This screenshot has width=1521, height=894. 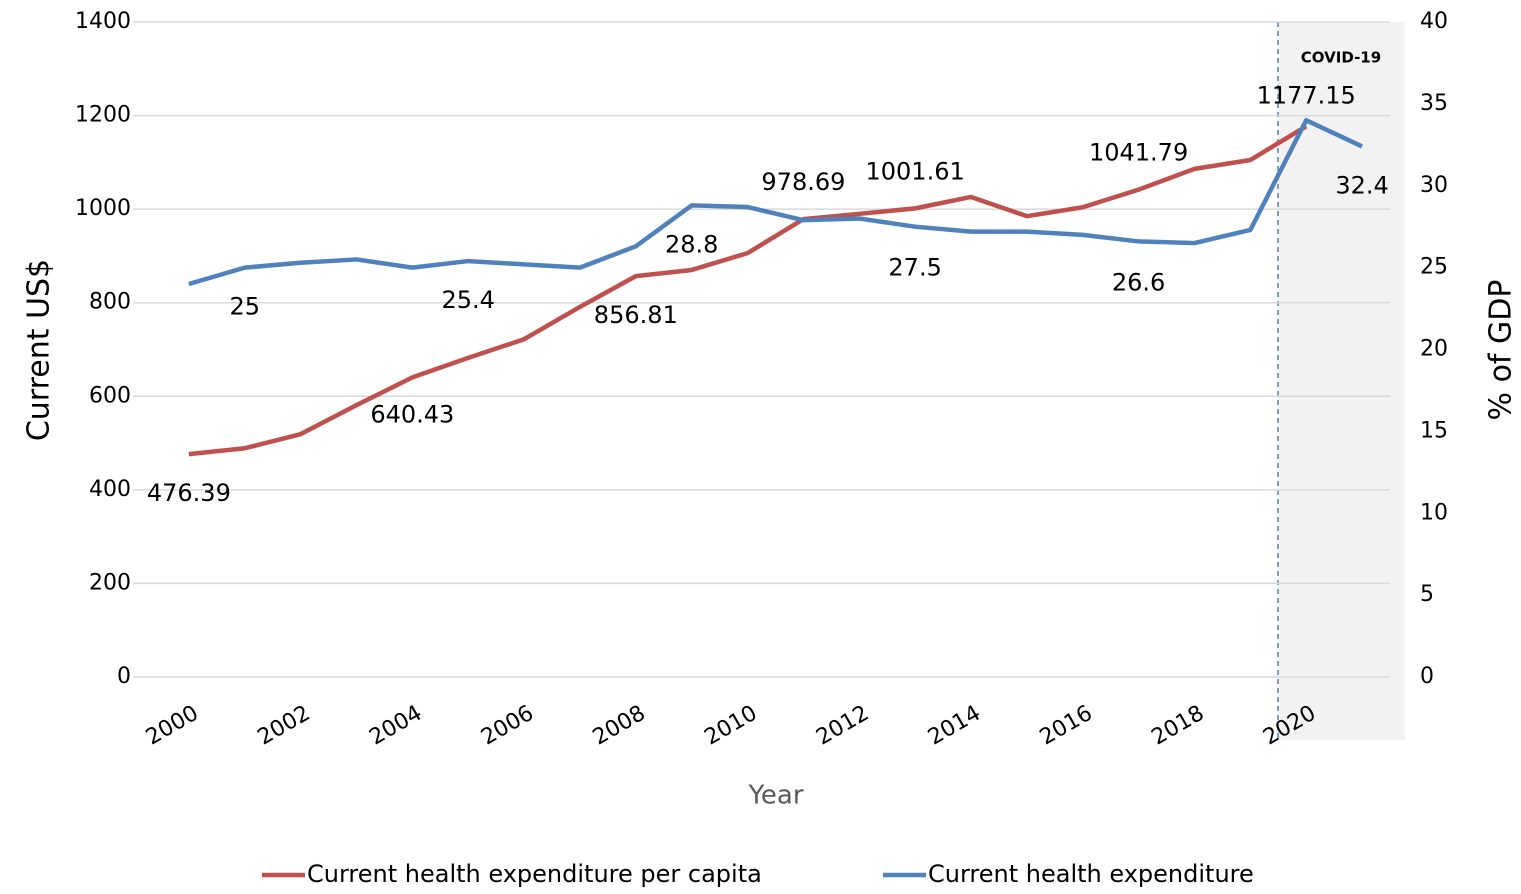 What do you see at coordinates (691, 244) in the screenshot?
I see `data-label: 28.8` at bounding box center [691, 244].